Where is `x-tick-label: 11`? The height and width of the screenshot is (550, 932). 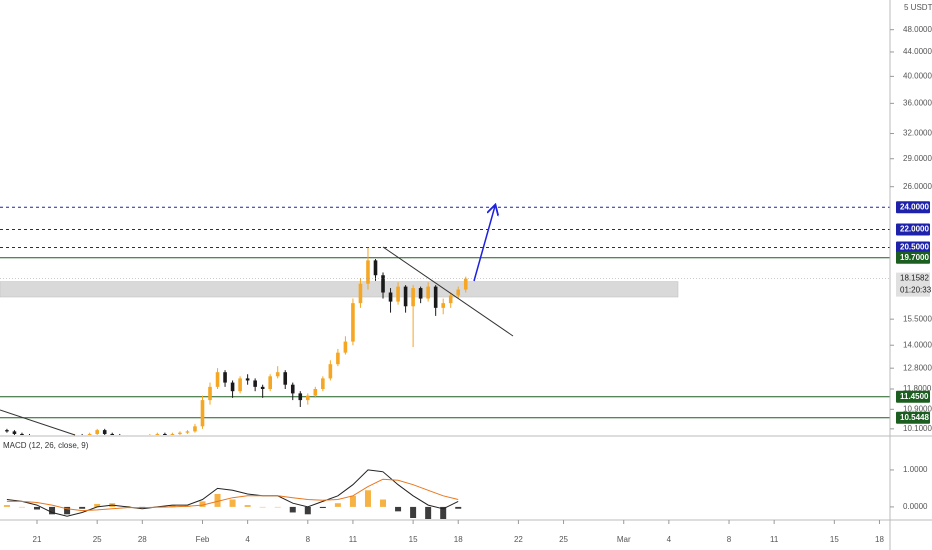
x-tick-label: 11 is located at coordinates (774, 539).